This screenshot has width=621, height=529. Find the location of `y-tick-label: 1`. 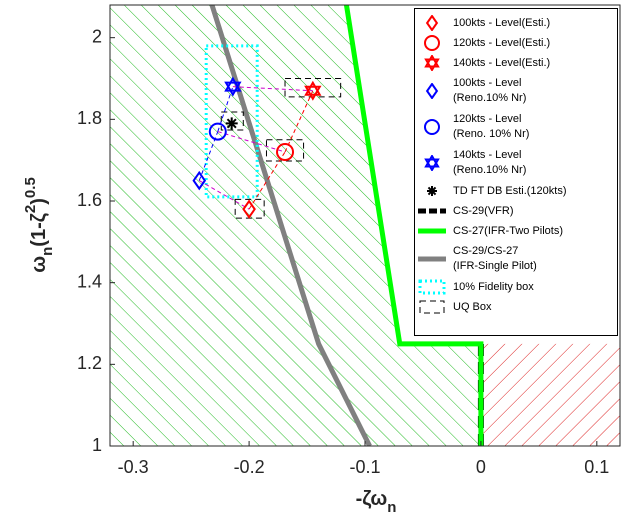

y-tick-label: 1 is located at coordinates (97, 445).